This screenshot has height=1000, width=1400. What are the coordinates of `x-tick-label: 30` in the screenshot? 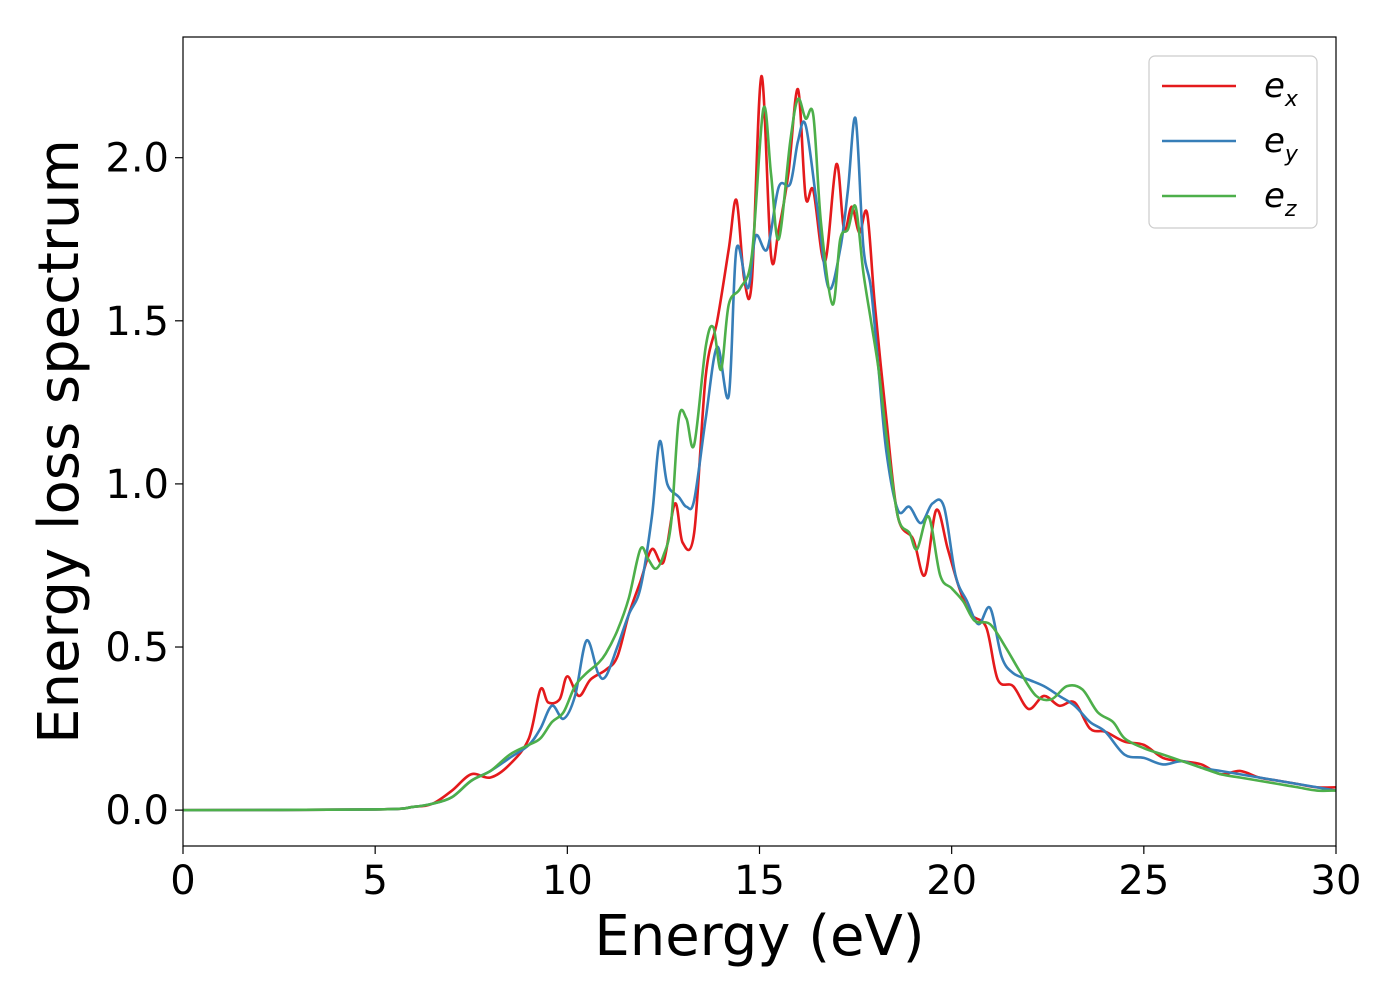 It's located at (1336, 881).